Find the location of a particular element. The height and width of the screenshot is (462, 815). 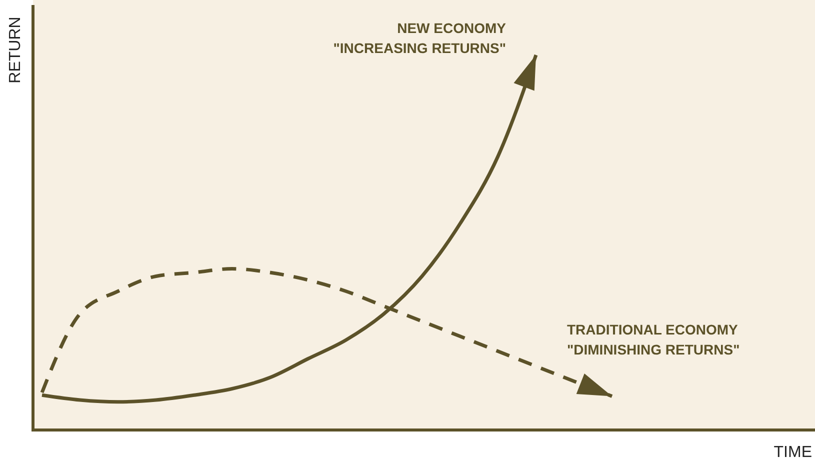

y-axis-title: RETURN is located at coordinates (15, 50).